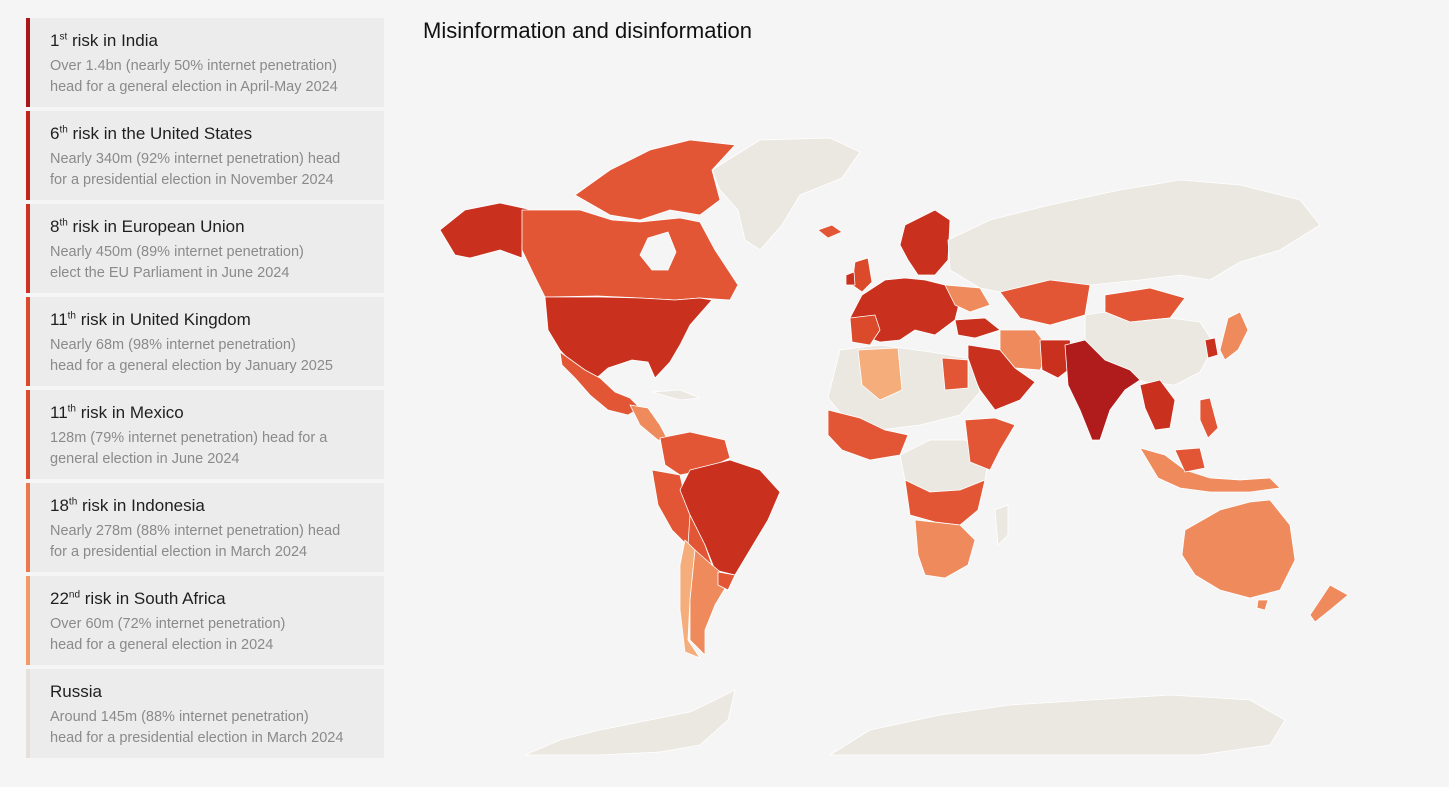 This screenshot has width=1449, height=787. I want to click on east-africa, so click(990, 444).